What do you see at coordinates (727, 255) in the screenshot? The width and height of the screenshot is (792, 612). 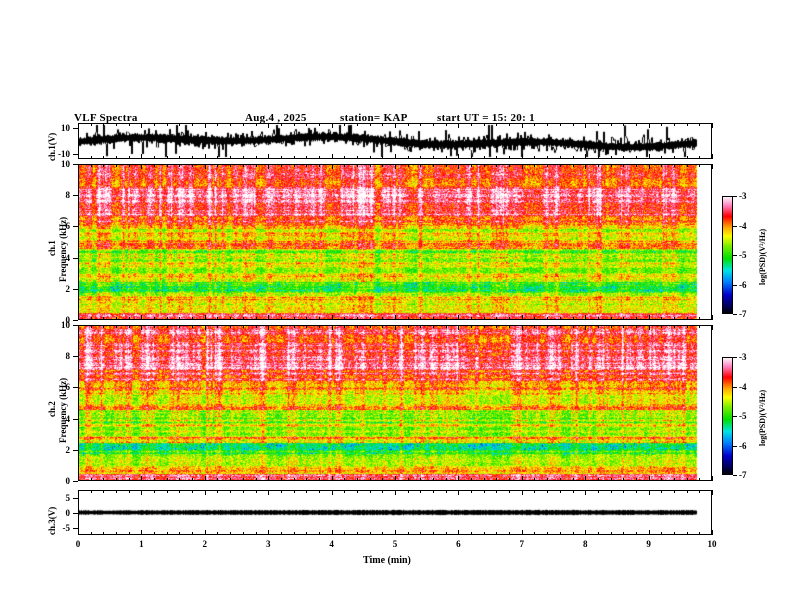 I see `colorbar-ch1-frame` at bounding box center [727, 255].